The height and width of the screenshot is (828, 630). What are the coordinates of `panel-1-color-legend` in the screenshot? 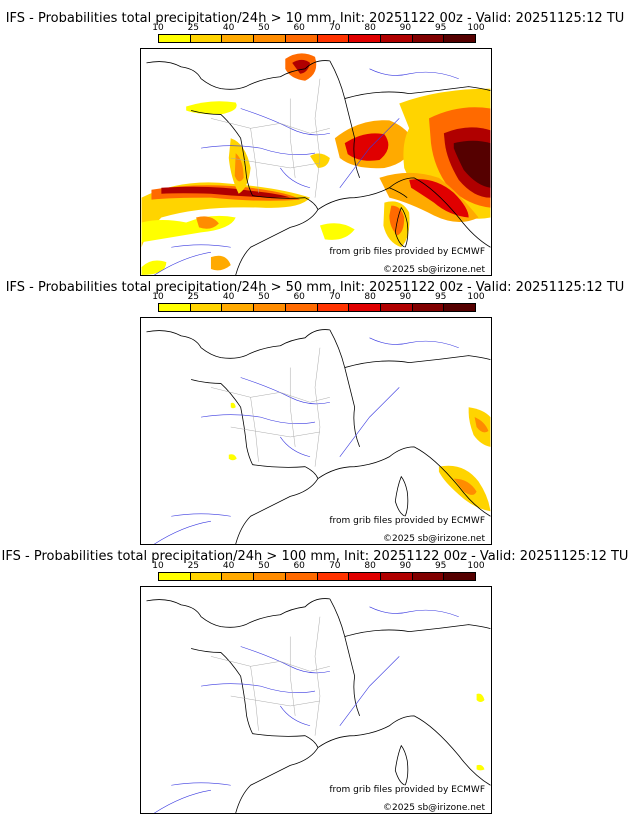 It's located at (317, 38).